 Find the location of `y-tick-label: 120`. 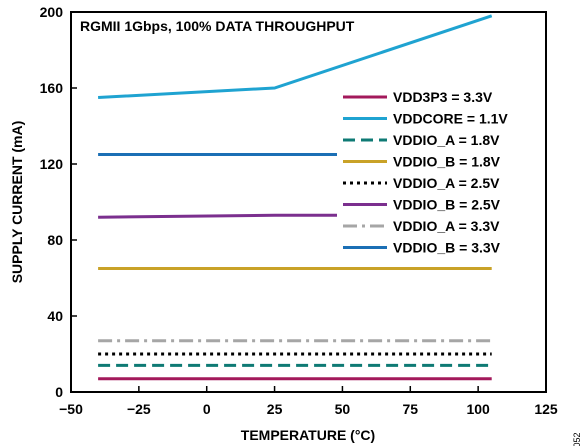

y-tick-label: 120 is located at coordinates (52, 164).